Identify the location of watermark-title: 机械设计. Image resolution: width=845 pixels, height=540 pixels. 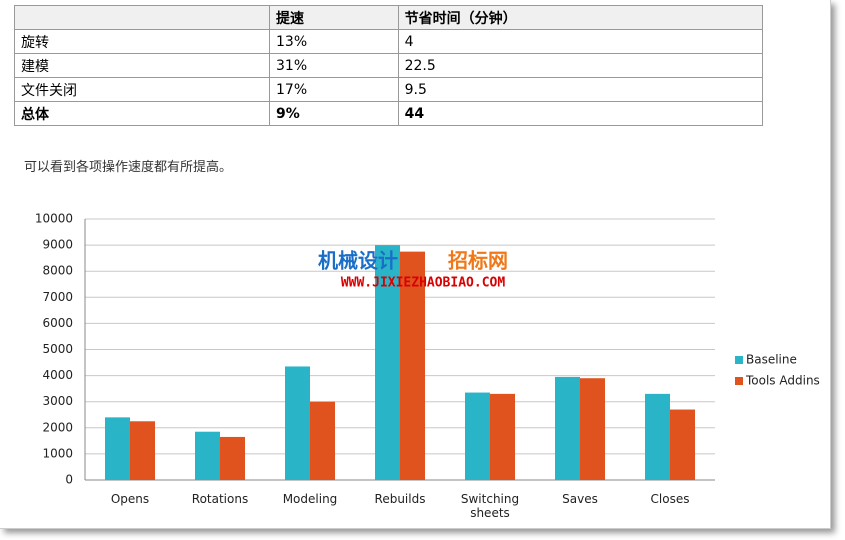
(358, 261).